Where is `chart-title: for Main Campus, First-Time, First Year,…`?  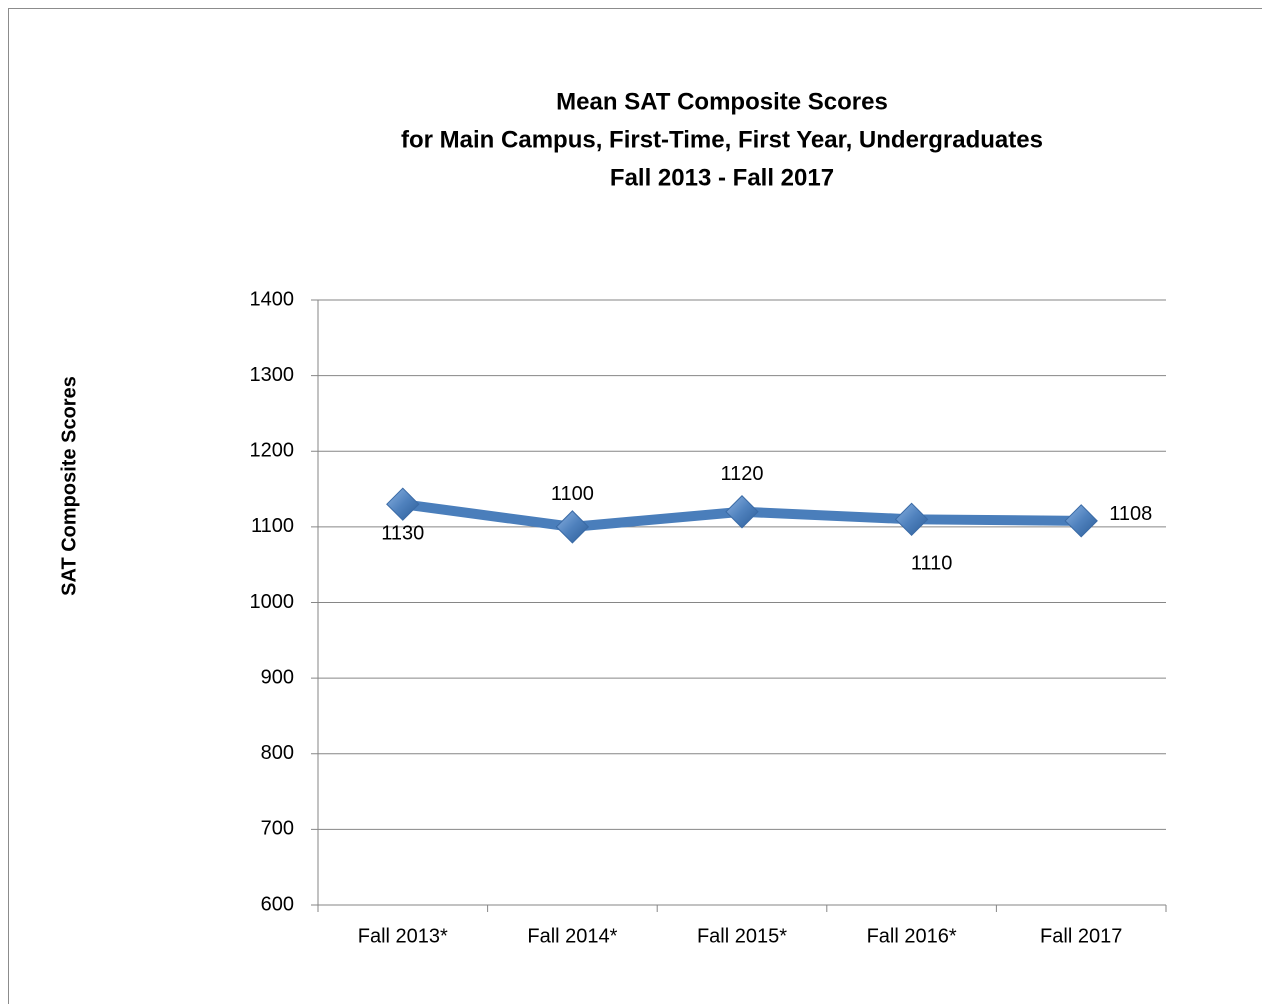
chart-title: for Main Campus, First-Time, First Year,… is located at coordinates (722, 139).